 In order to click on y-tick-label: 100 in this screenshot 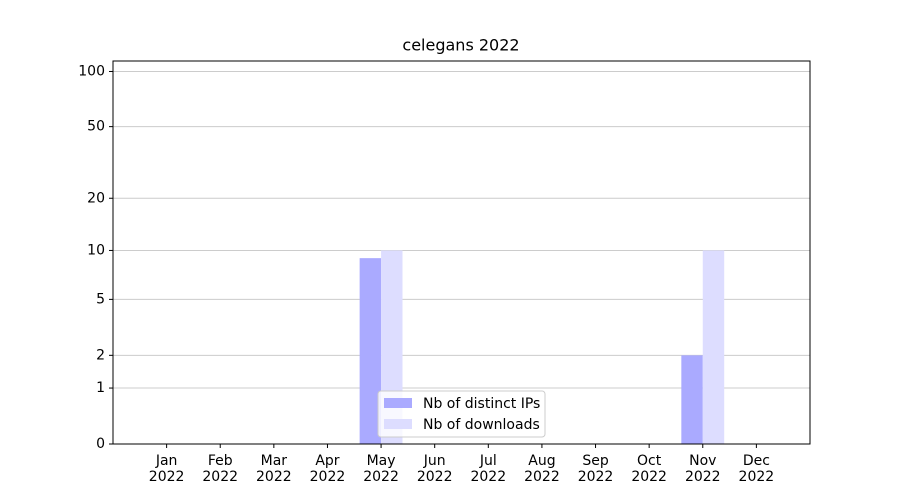, I will do `click(91, 71)`.